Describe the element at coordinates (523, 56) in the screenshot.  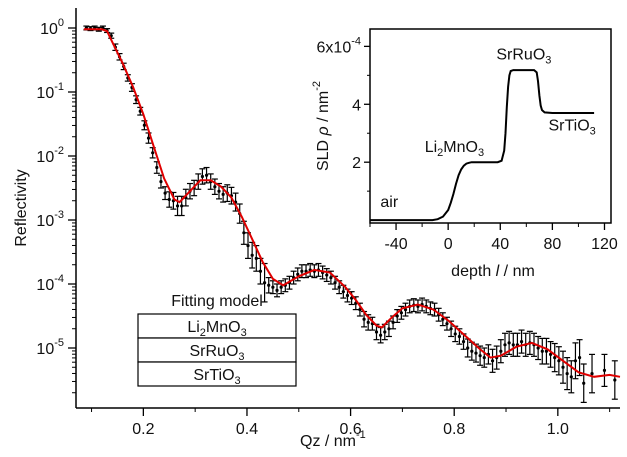
I see `inset-annotation: SrRuO3` at that location.